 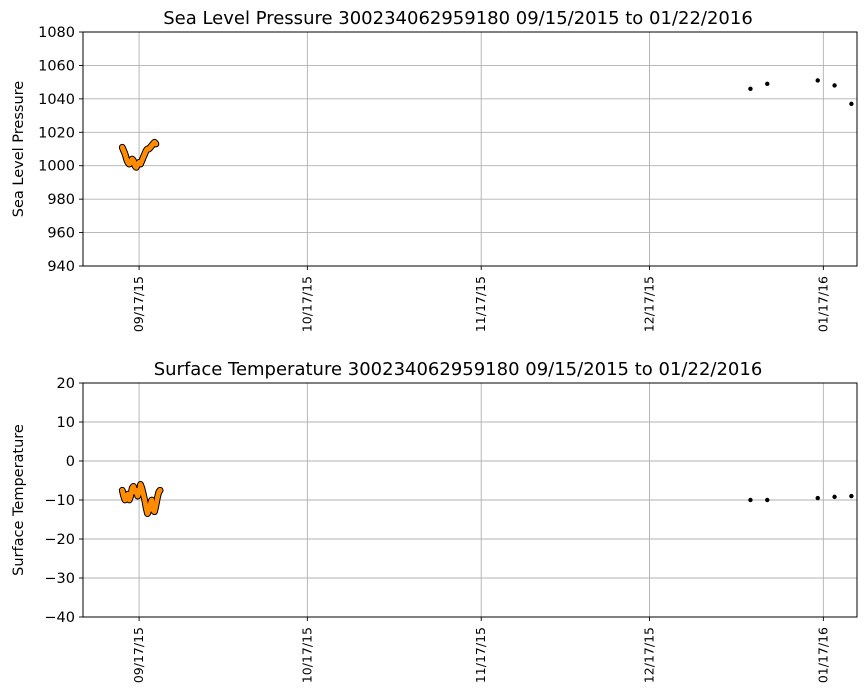 What do you see at coordinates (56, 100) in the screenshot?
I see `y-tick-label: 1040` at bounding box center [56, 100].